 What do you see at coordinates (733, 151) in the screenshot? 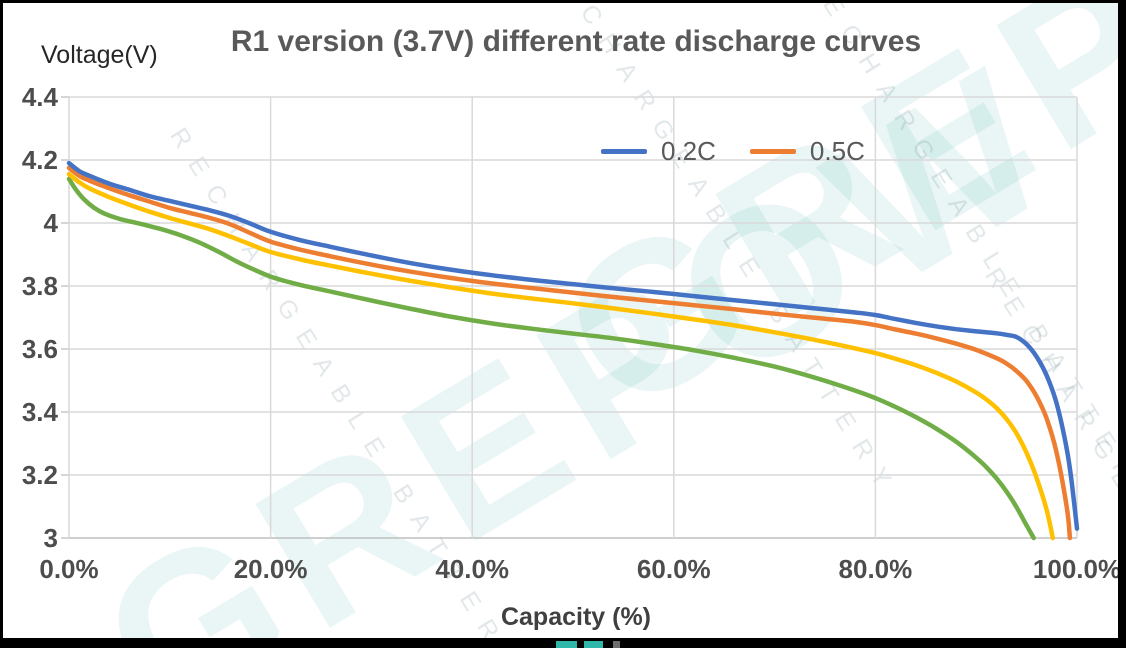
I see `legend: 0.2C 0.5C` at bounding box center [733, 151].